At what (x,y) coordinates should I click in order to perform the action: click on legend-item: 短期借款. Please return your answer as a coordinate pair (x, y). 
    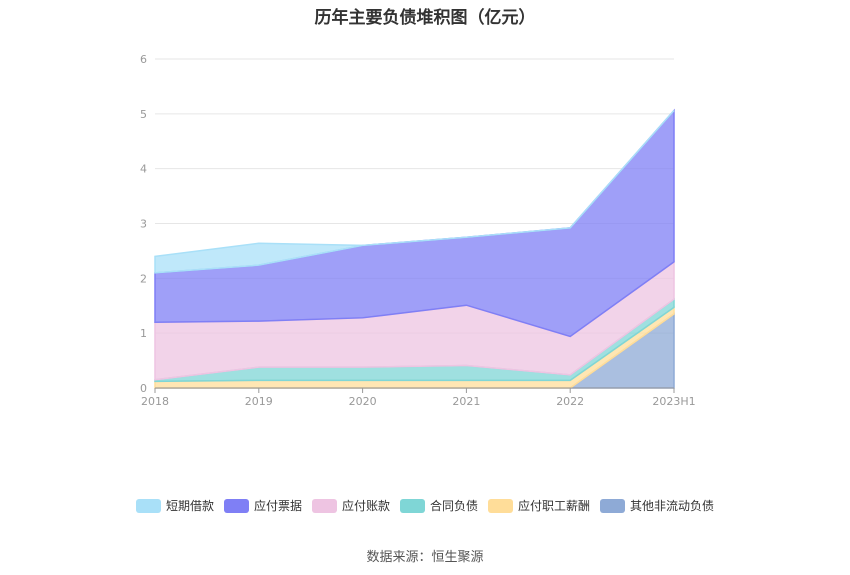
    Looking at the image, I should click on (174, 505).